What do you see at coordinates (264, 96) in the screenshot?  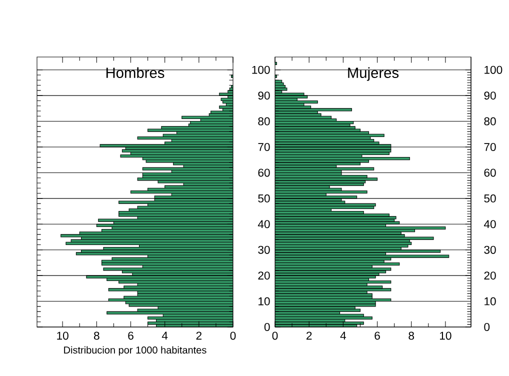 I see `y2-tick-label: 90` at bounding box center [264, 96].